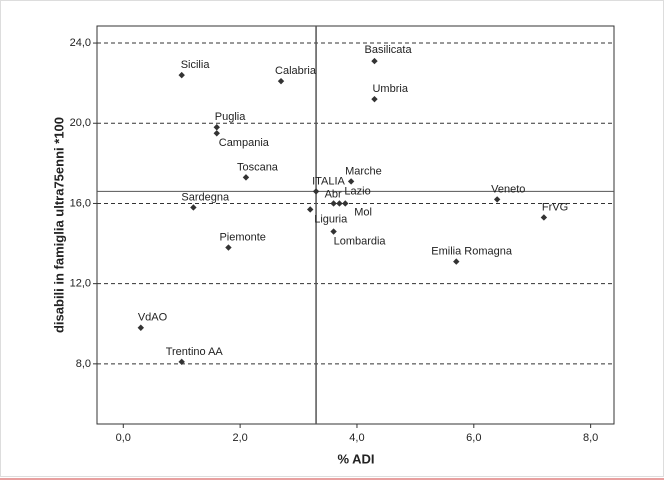 Image resolution: width=664 pixels, height=484 pixels. What do you see at coordinates (58, 225) in the screenshot?
I see `y-axis-title: disabili in famiglia ultra75enni *100` at bounding box center [58, 225].